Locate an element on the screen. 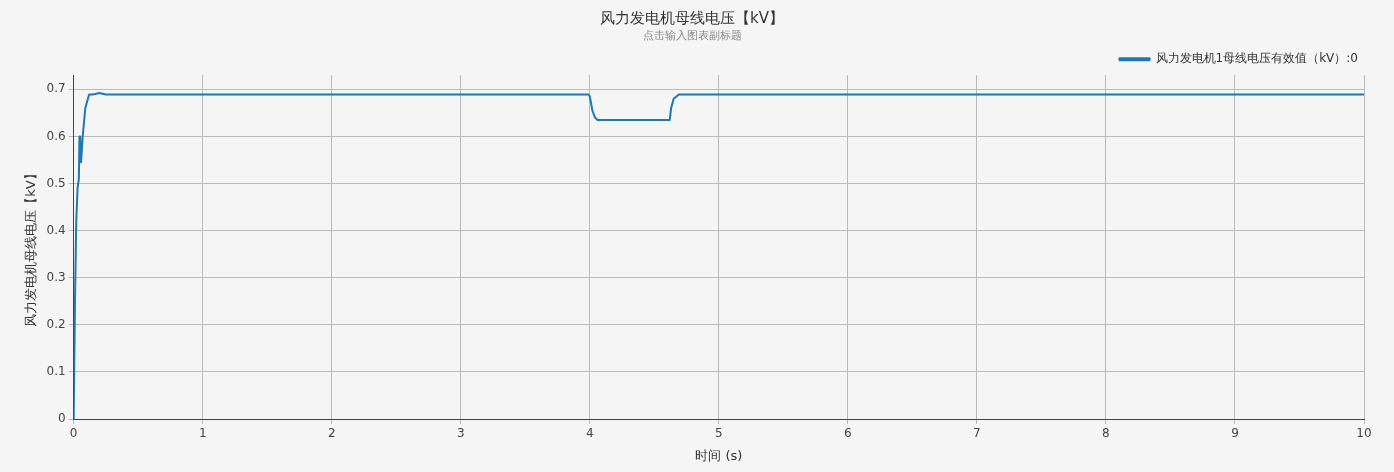  y-tick-label: 0.4 is located at coordinates (56, 229).